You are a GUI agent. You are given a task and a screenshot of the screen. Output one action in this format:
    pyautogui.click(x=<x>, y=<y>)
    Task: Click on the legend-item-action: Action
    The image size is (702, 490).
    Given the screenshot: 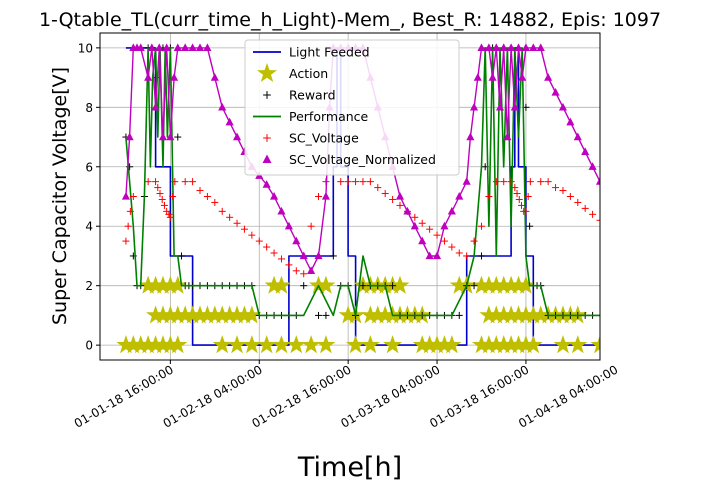 What is the action you would take?
    pyautogui.click(x=292, y=72)
    